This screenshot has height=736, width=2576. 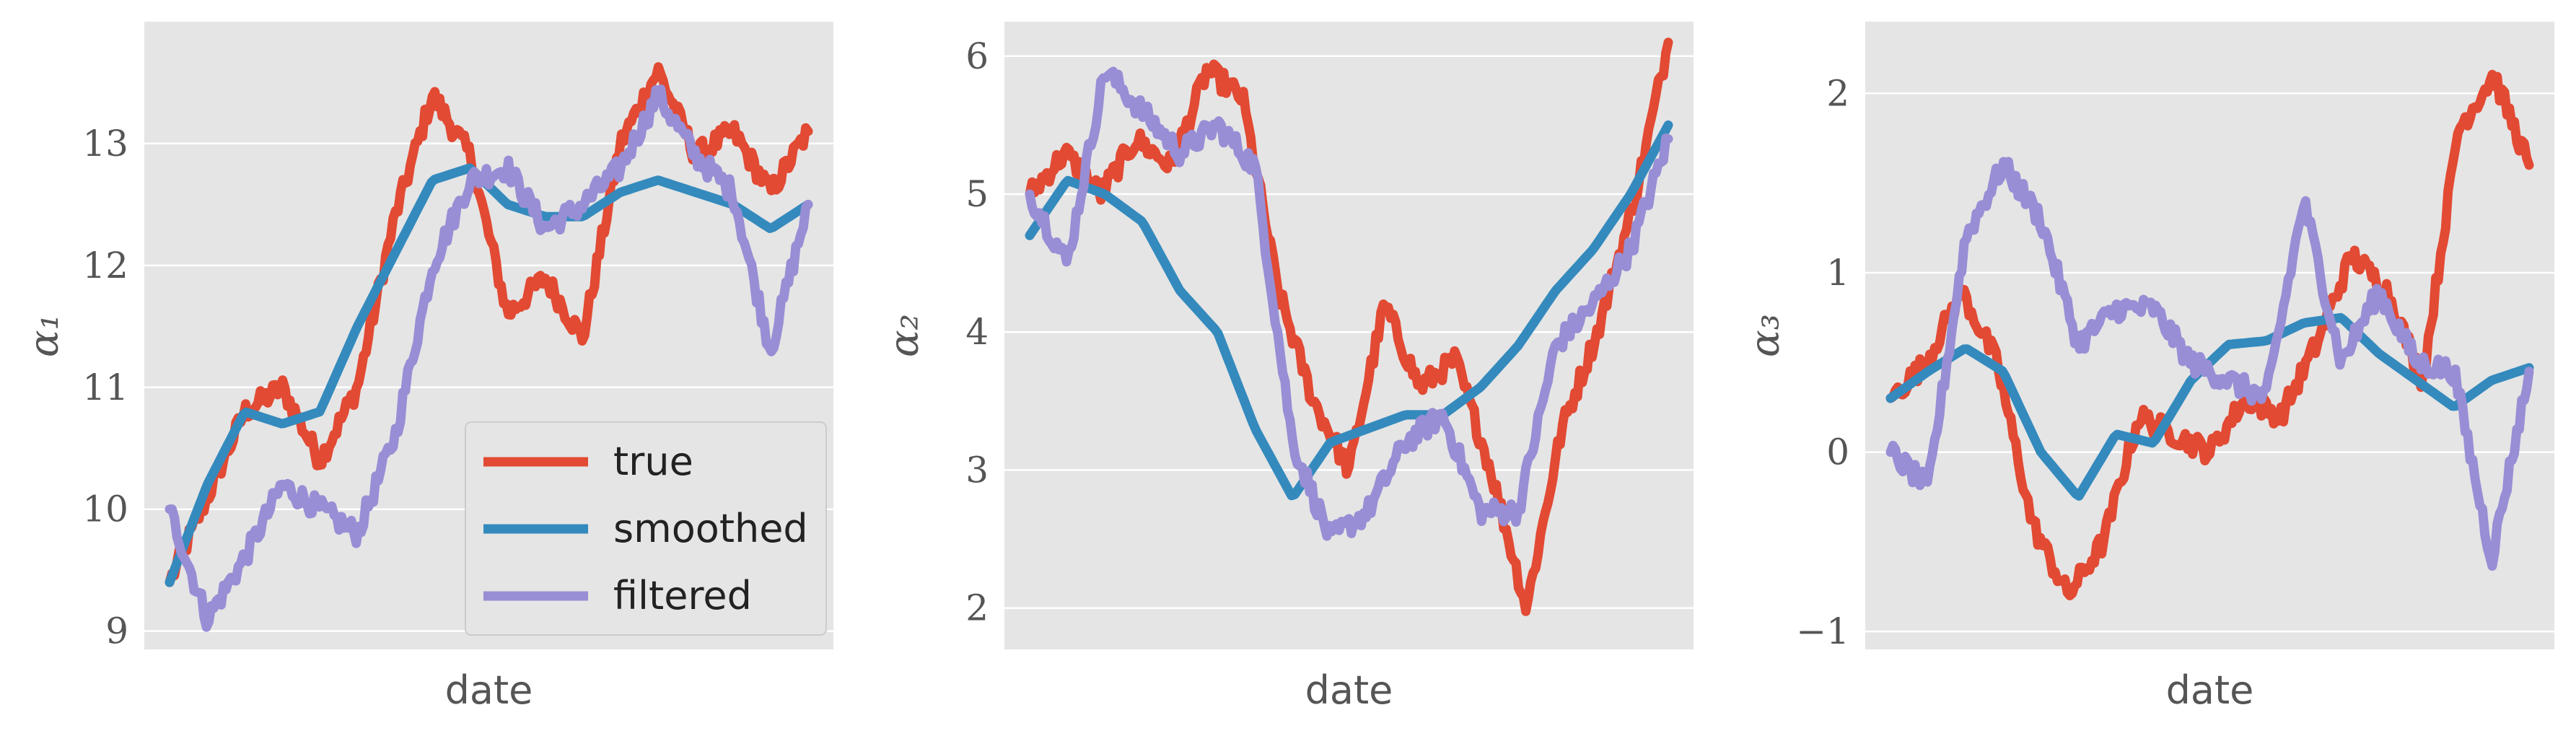 What do you see at coordinates (977, 332) in the screenshot?
I see `y-tick-label: 4` at bounding box center [977, 332].